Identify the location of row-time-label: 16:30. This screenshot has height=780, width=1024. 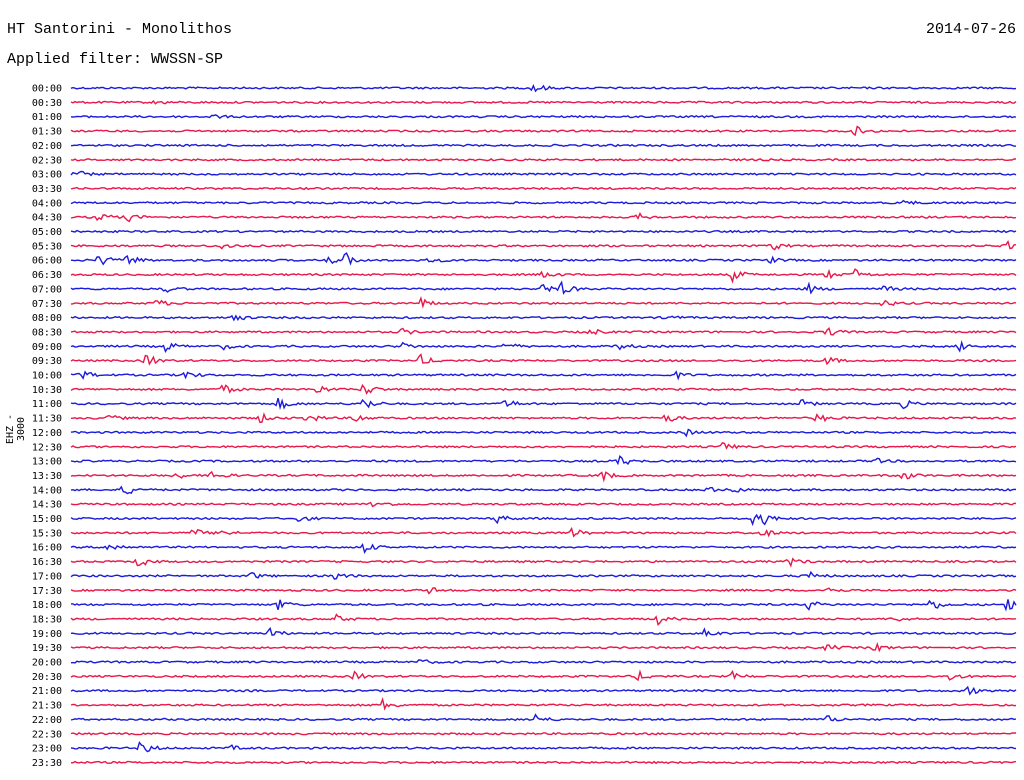
(47, 562).